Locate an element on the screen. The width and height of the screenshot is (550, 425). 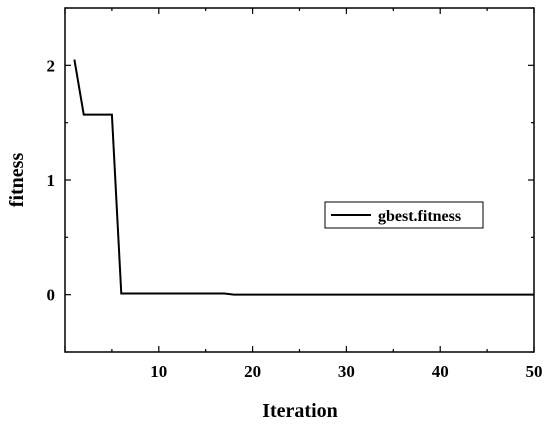
y-axis-title: fitness is located at coordinates (17, 180).